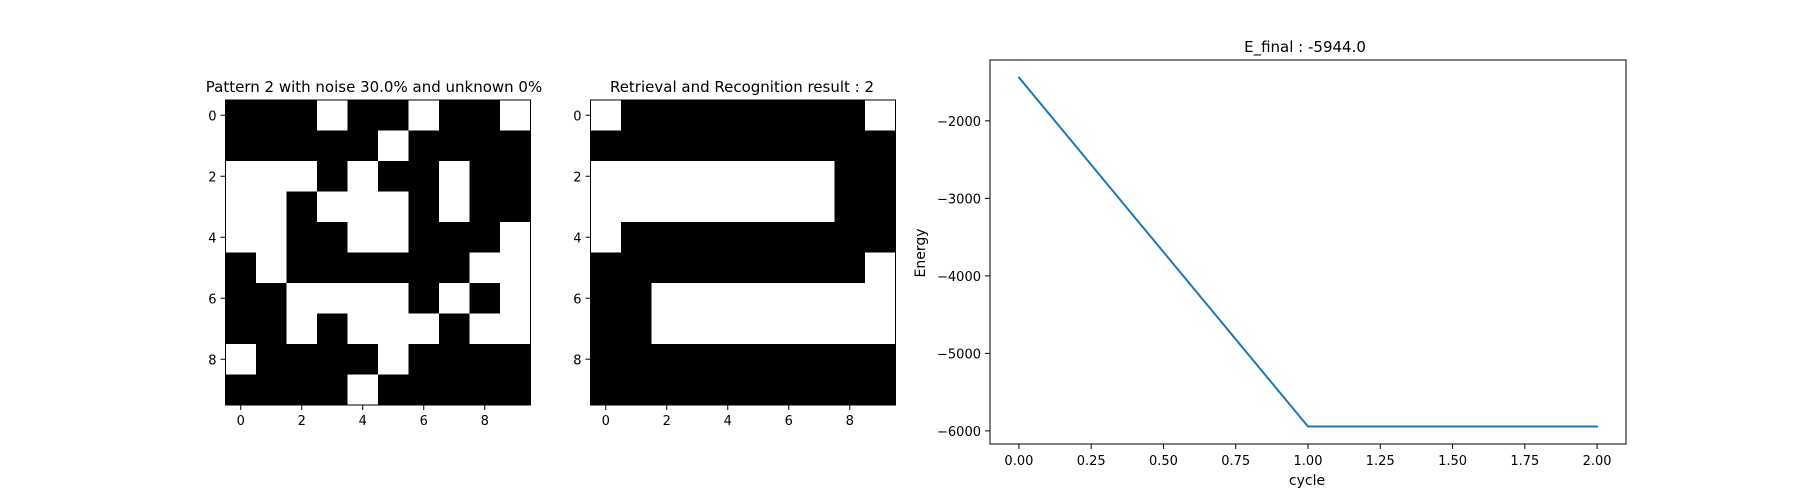  I want to click on cell-r5-c3, so click(697, 268).